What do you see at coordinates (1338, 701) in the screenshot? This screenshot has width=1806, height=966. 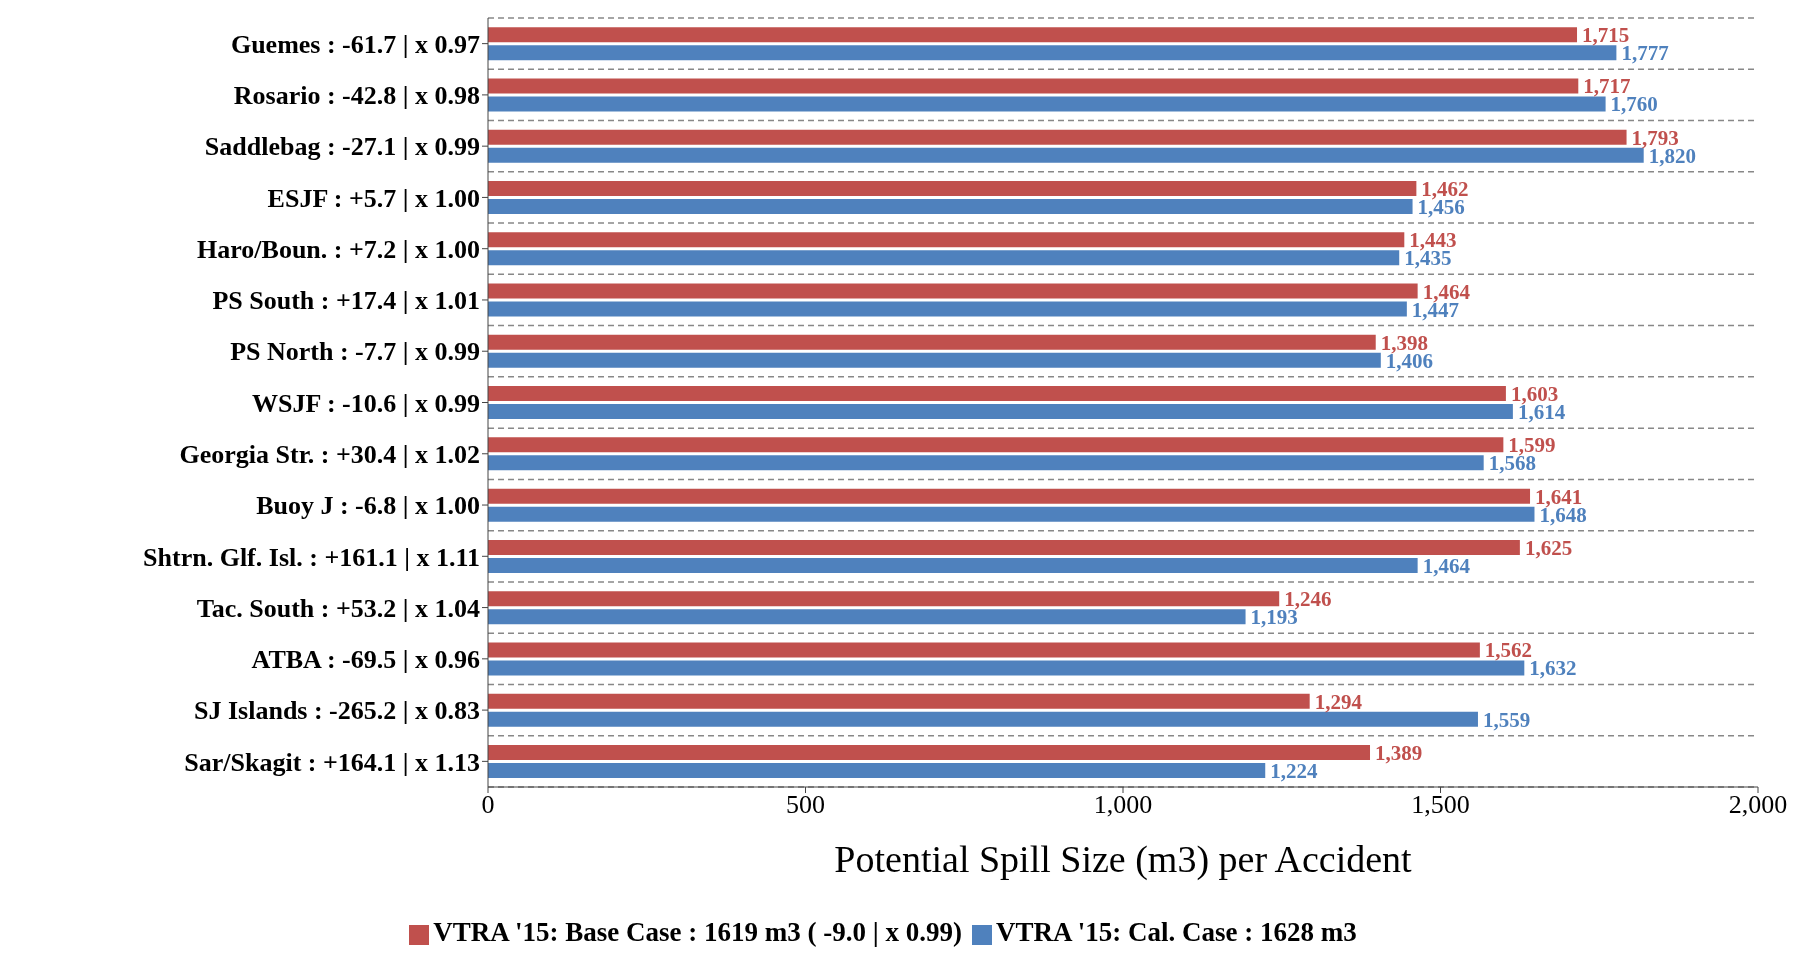 I see `data-label: 1,294` at bounding box center [1338, 701].